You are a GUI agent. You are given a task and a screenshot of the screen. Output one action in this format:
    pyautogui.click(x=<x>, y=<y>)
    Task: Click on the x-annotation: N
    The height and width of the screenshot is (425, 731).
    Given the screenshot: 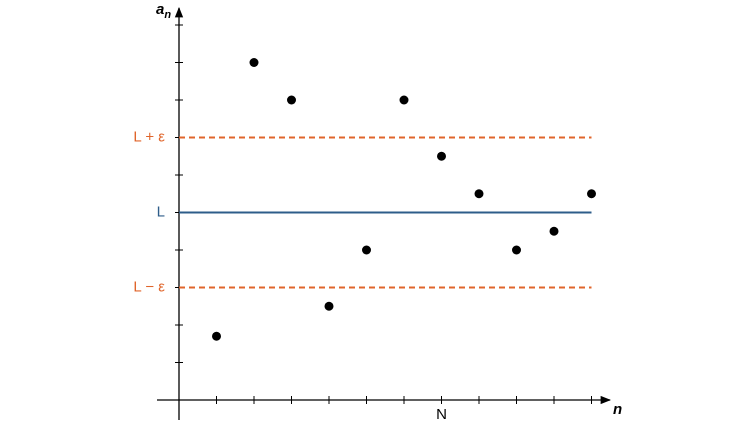 What is the action you would take?
    pyautogui.click(x=441, y=414)
    